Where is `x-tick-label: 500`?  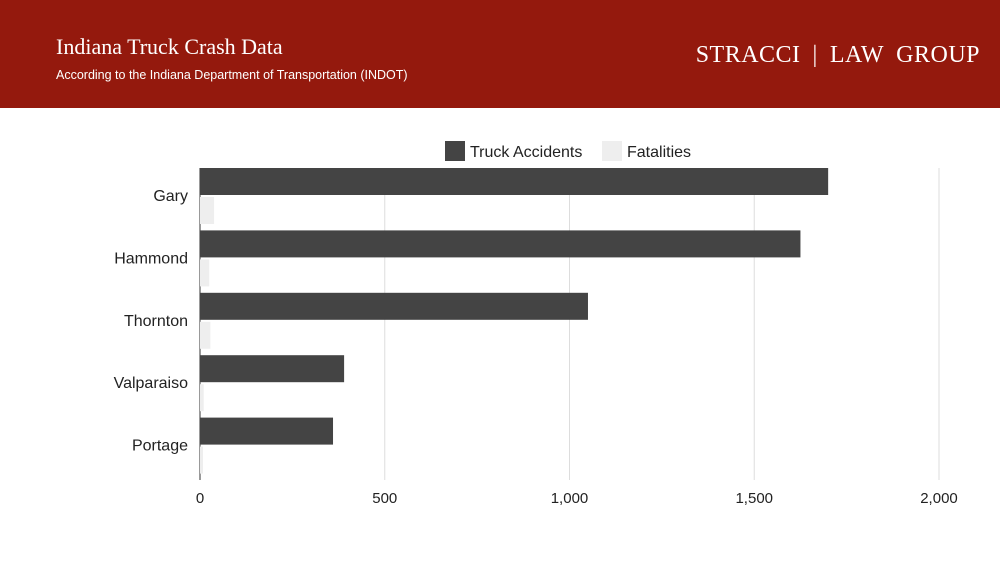
x-tick-label: 500 is located at coordinates (384, 498).